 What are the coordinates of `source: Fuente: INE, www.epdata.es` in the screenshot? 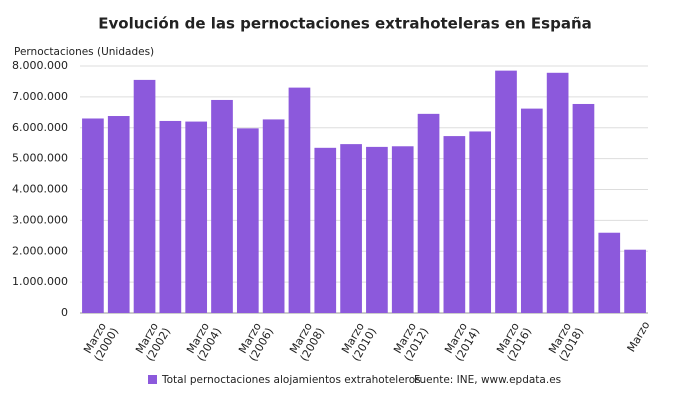 It's located at (487, 380).